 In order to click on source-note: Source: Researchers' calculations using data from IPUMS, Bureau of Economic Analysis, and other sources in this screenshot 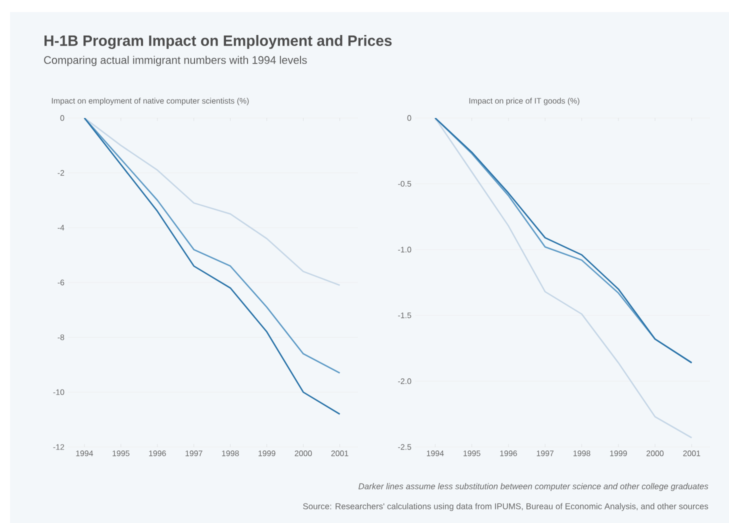, I will do `click(505, 507)`.